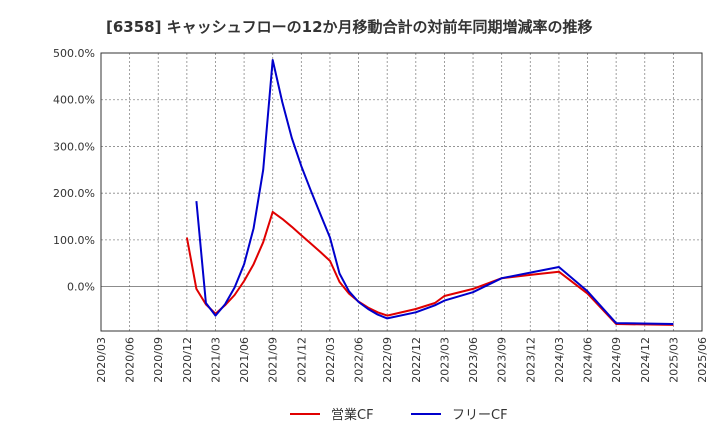  I want to click on x-tick-label: 2024/12, so click(645, 360).